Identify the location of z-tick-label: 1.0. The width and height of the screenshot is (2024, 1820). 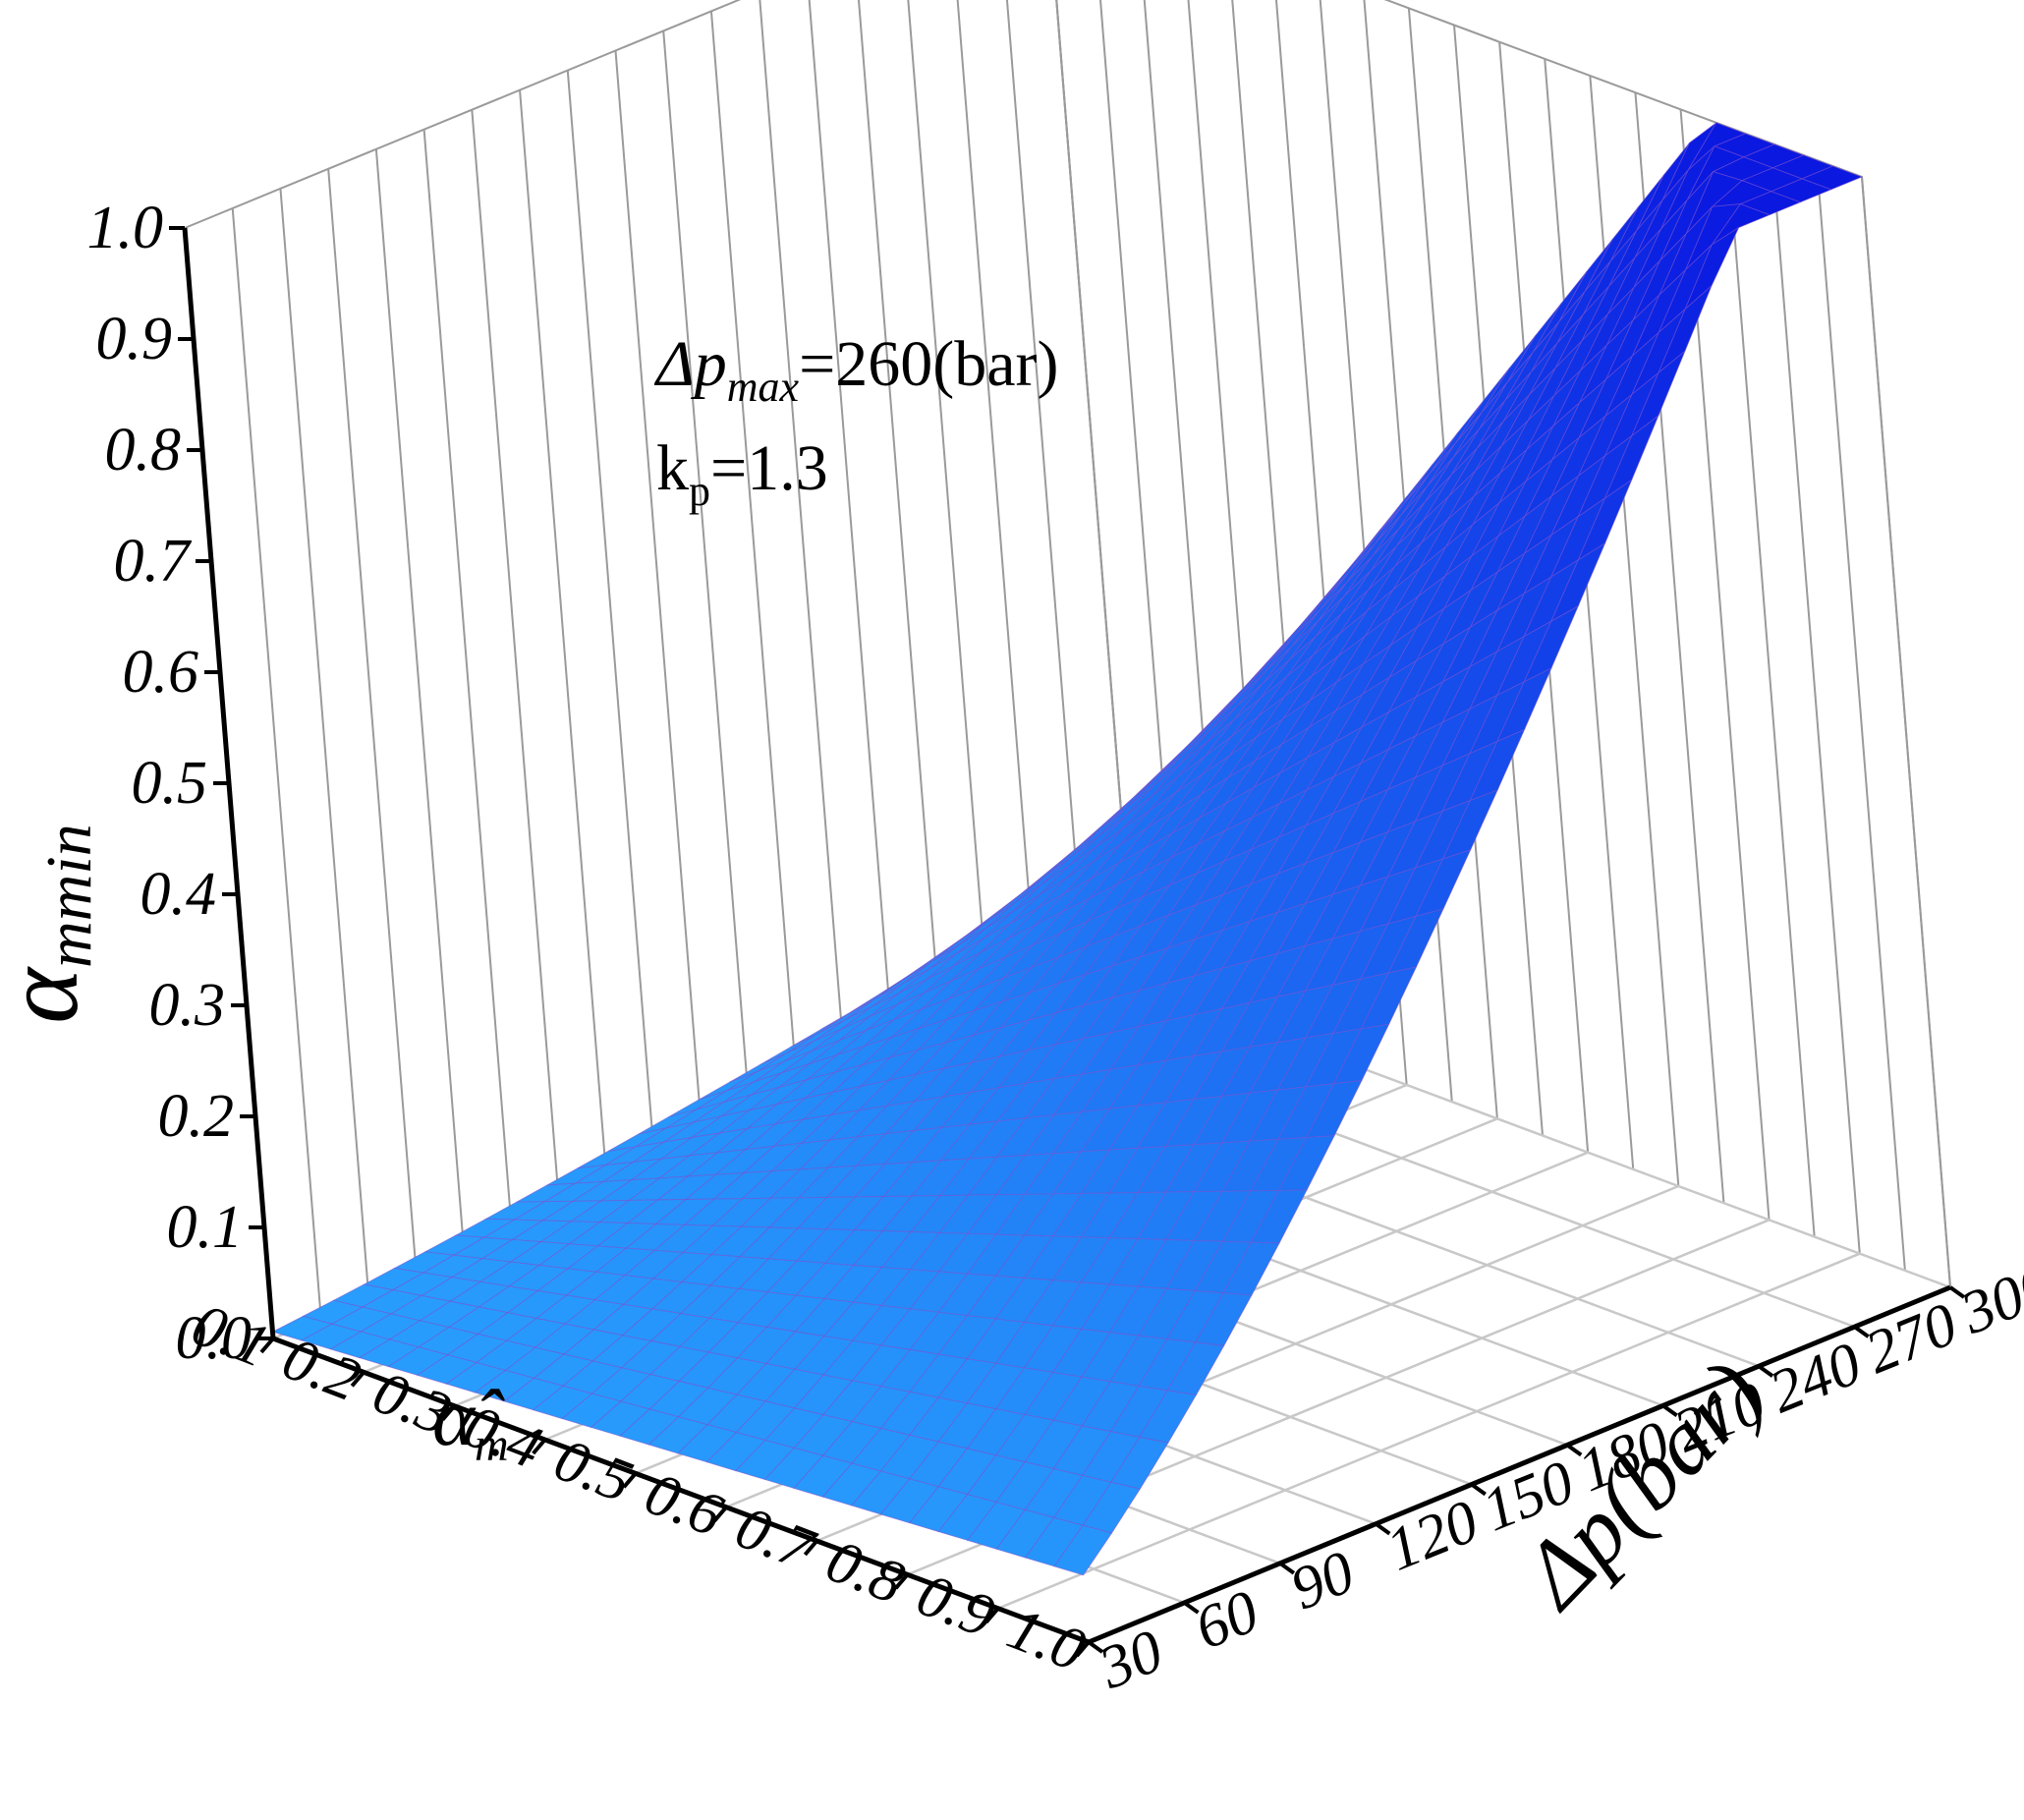
(125, 228).